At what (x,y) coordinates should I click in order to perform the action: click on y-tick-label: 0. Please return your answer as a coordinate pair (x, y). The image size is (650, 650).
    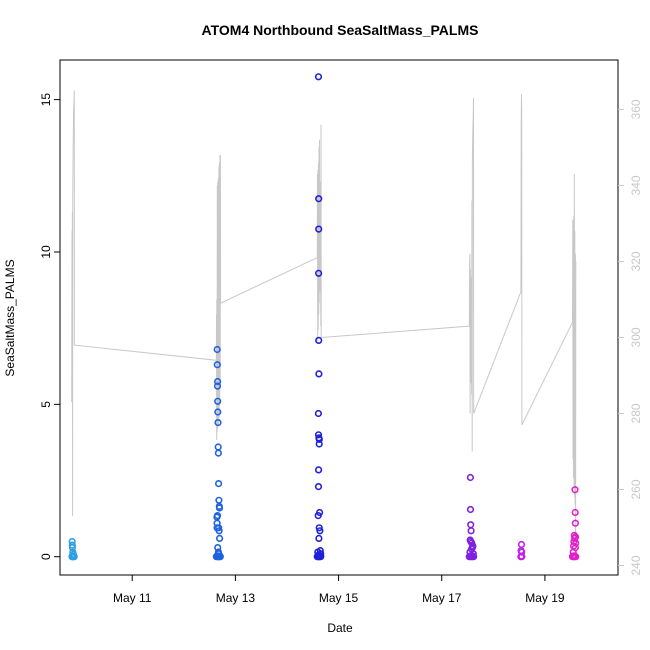
    Looking at the image, I should click on (46, 556).